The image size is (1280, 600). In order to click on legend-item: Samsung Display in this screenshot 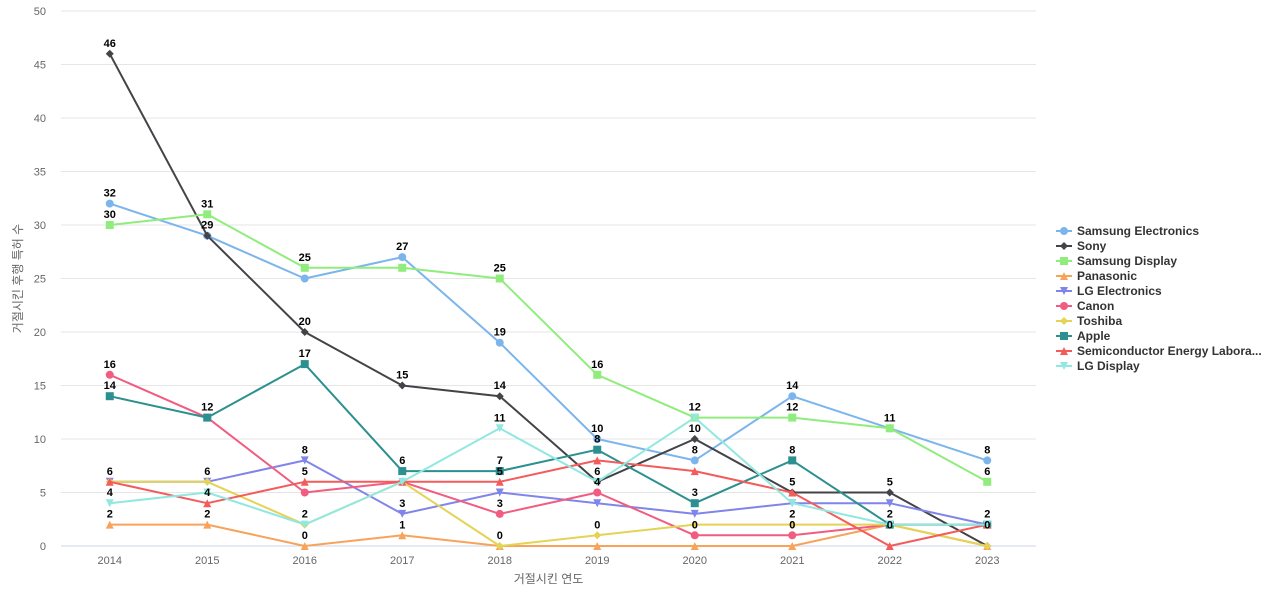, I will do `click(1116, 261)`.